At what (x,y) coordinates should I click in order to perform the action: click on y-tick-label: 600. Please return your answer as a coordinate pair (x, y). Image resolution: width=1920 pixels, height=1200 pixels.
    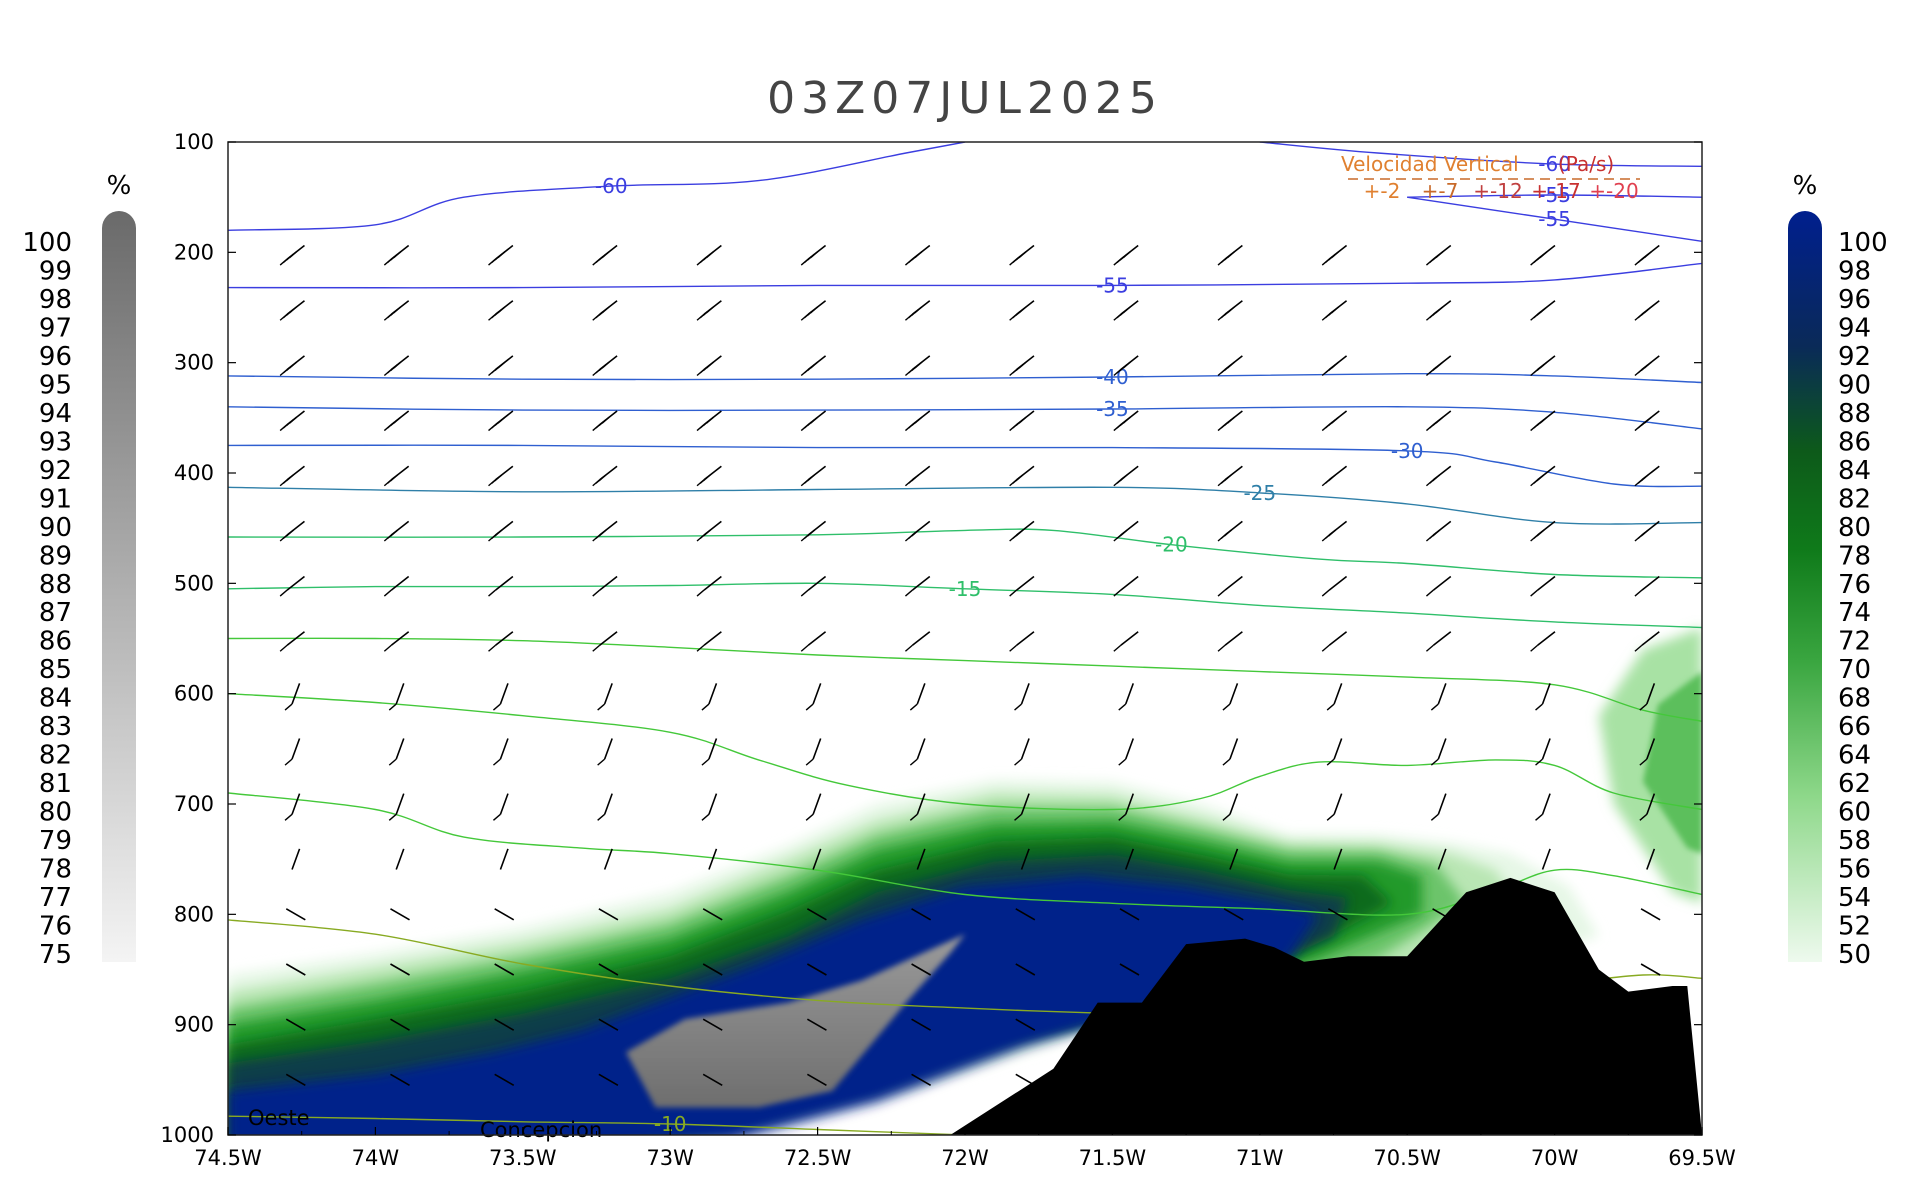
    Looking at the image, I should click on (194, 694).